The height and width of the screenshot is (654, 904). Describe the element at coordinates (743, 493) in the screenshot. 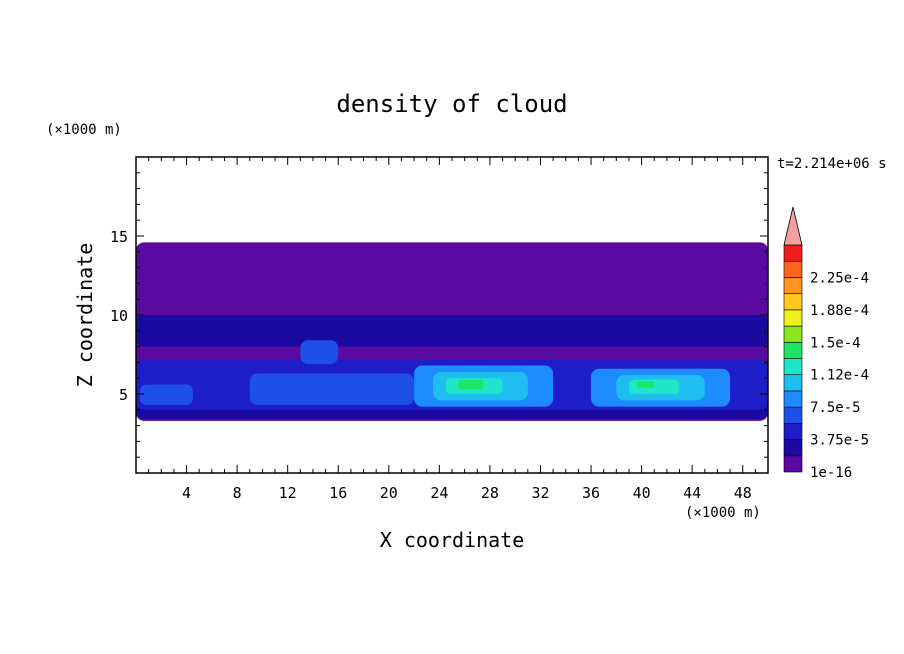

I see `x-tick-label: 48` at that location.